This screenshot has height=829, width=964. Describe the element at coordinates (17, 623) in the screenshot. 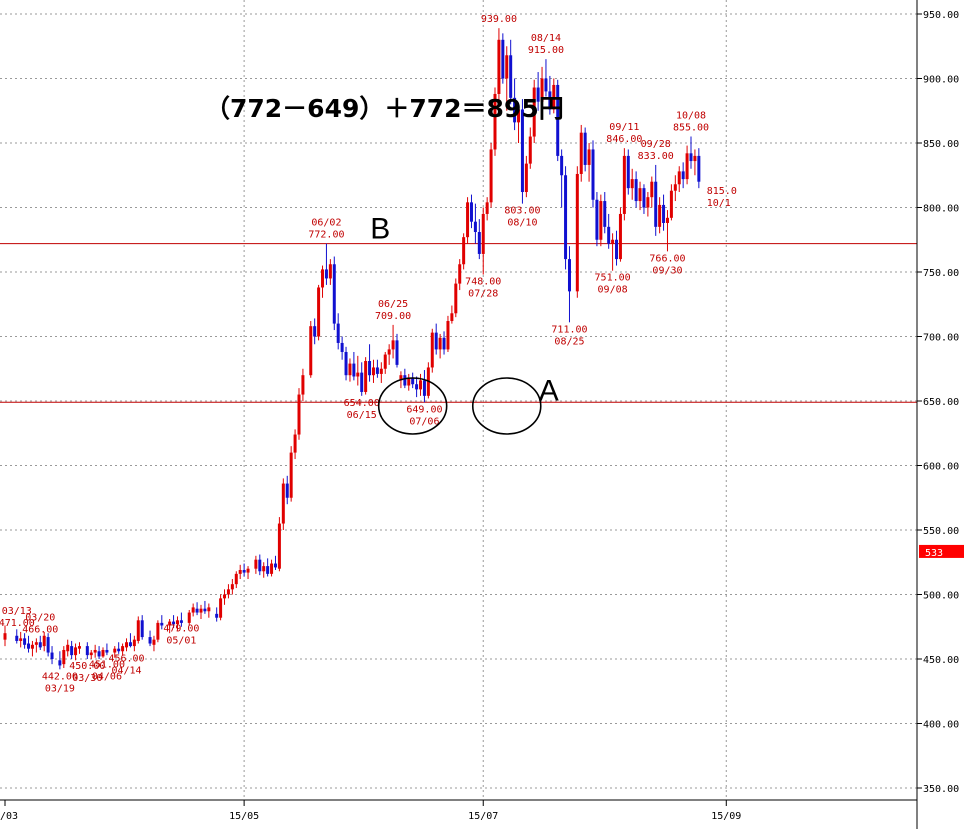

I see `annotation-value: 471.00` at that location.